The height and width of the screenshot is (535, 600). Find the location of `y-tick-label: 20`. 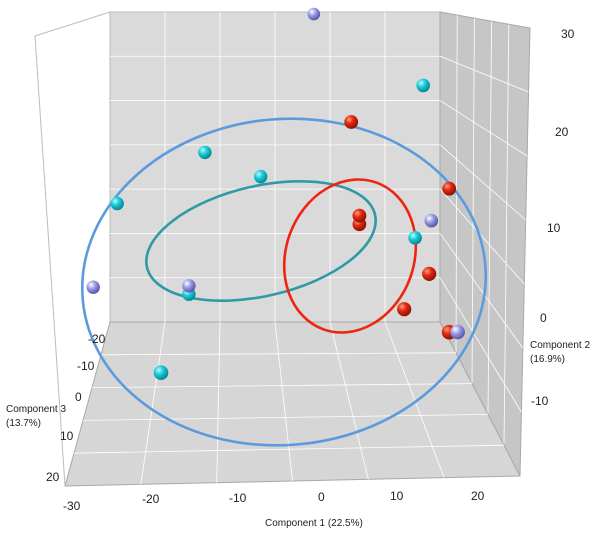

y-tick-label: 20 is located at coordinates (562, 132).